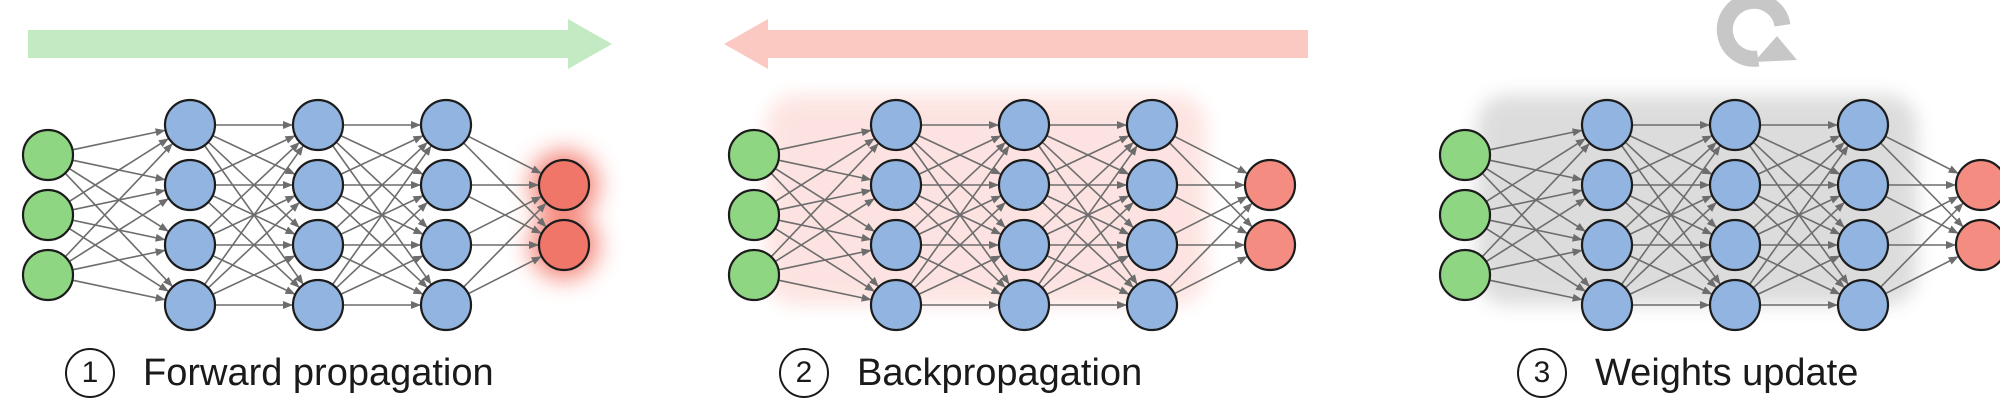 This screenshot has height=400, width=2000. I want to click on step-3-title: Weights update, so click(1727, 372).